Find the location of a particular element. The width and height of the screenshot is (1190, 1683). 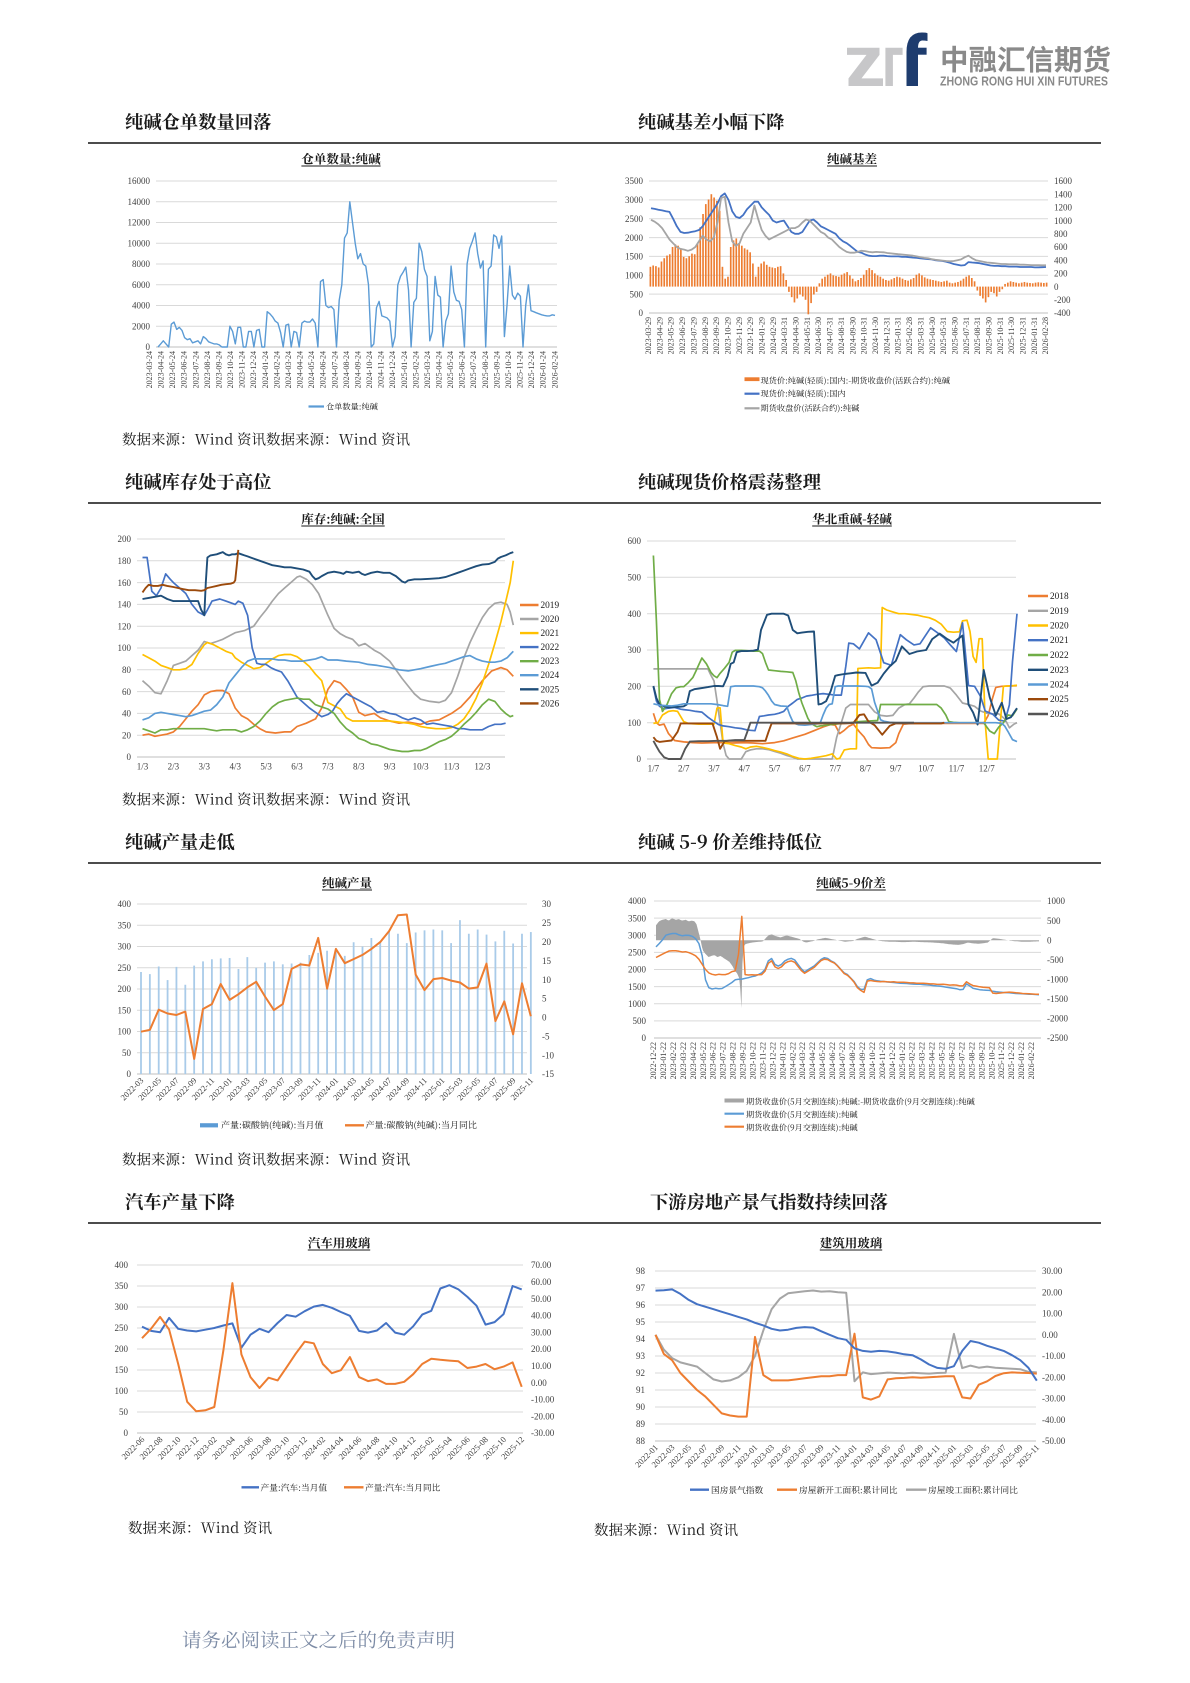

svg-text: 150 is located at coordinates (125, 1011).